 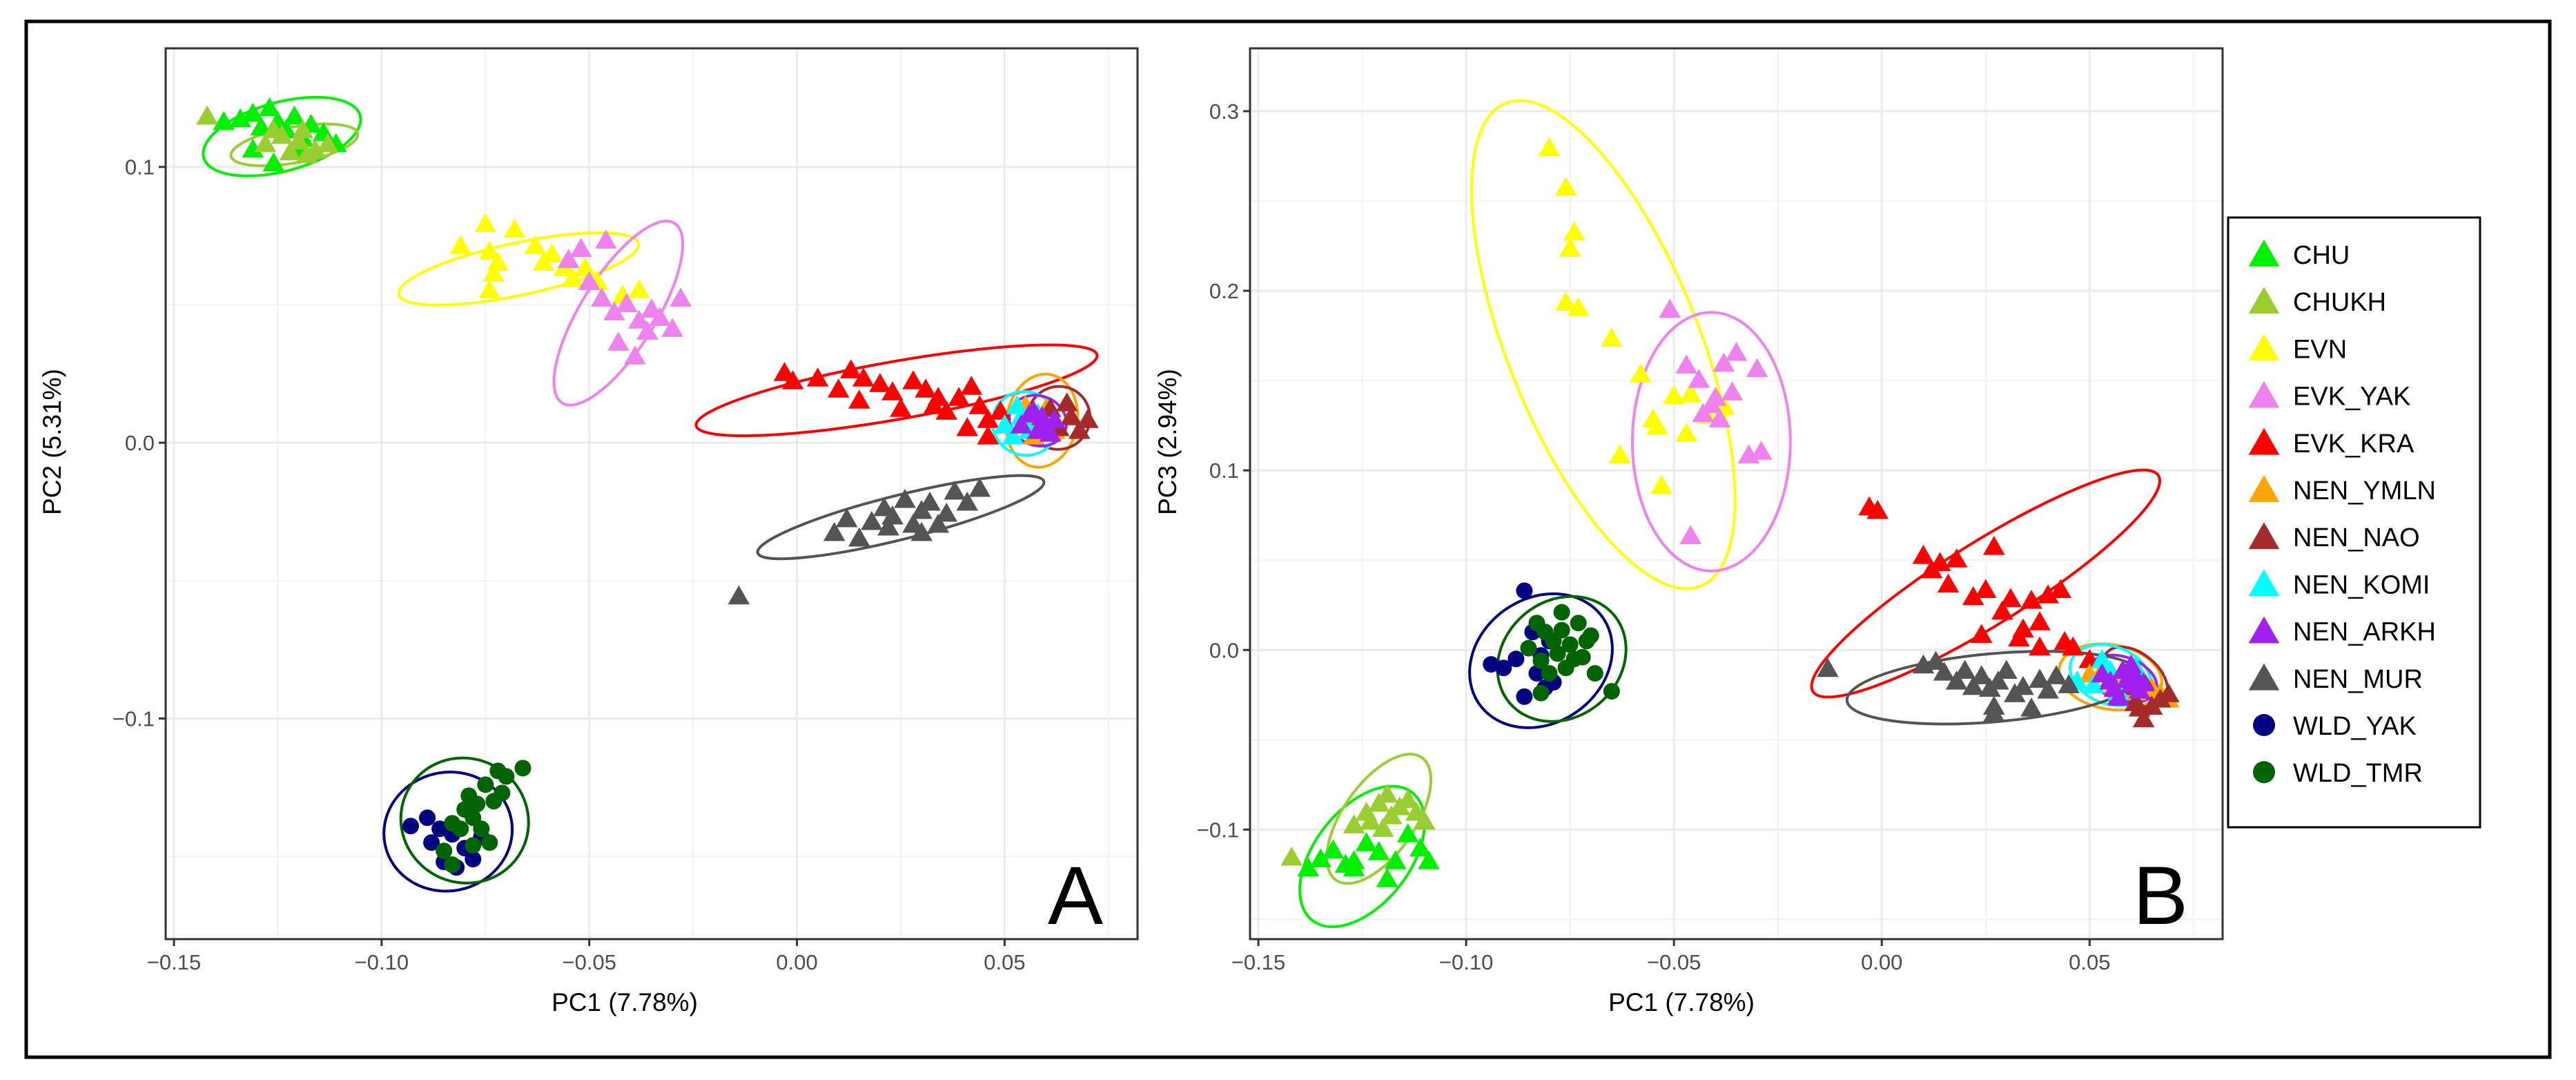 What do you see at coordinates (2264, 583) in the screenshot?
I see `legend-key-nen-komi` at bounding box center [2264, 583].